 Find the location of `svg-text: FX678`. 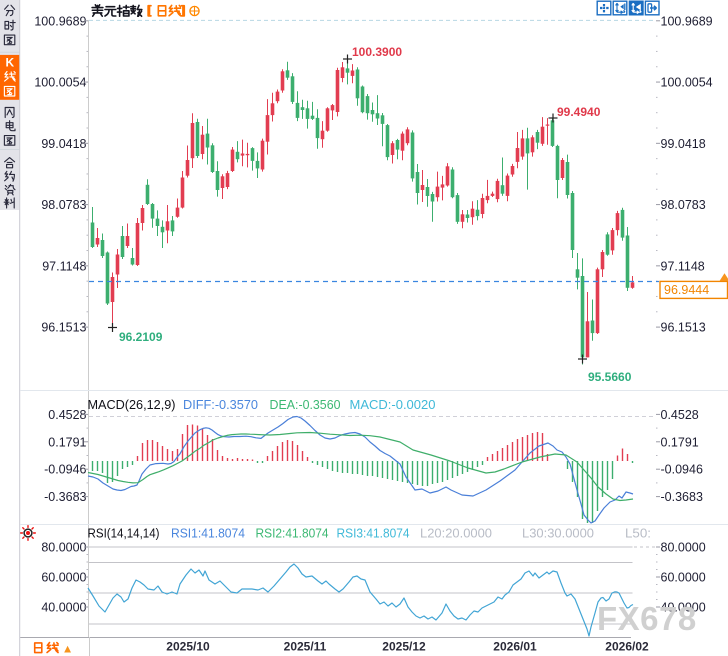

svg-text: FX678 is located at coordinates (647, 618).